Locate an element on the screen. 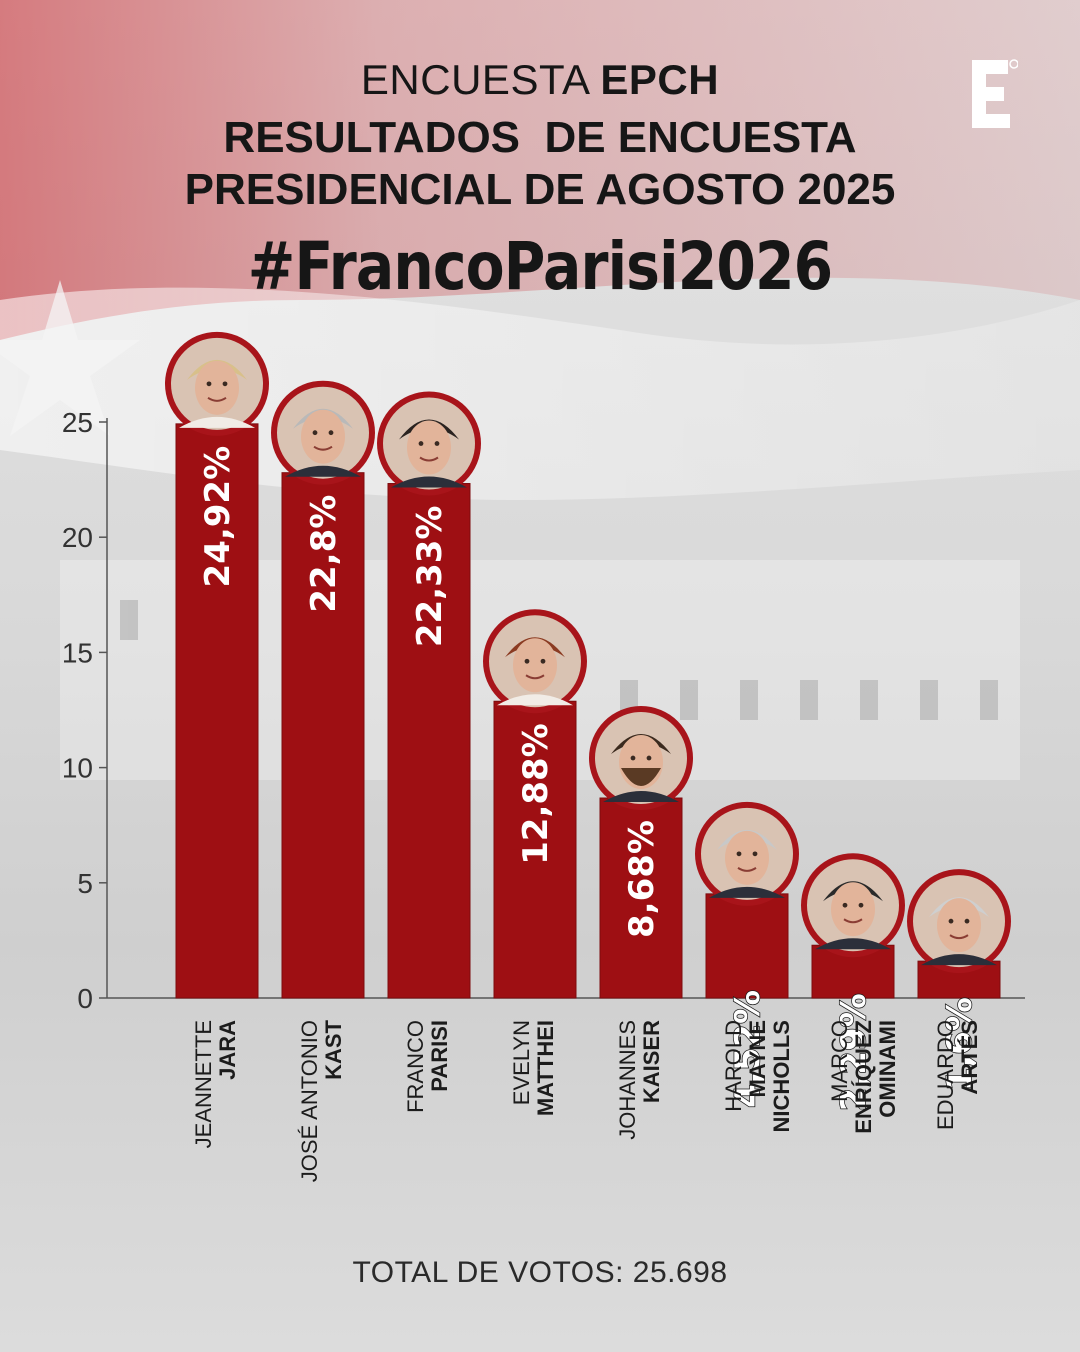 The height and width of the screenshot is (1352, 1080). bar-kast is located at coordinates (323, 735).